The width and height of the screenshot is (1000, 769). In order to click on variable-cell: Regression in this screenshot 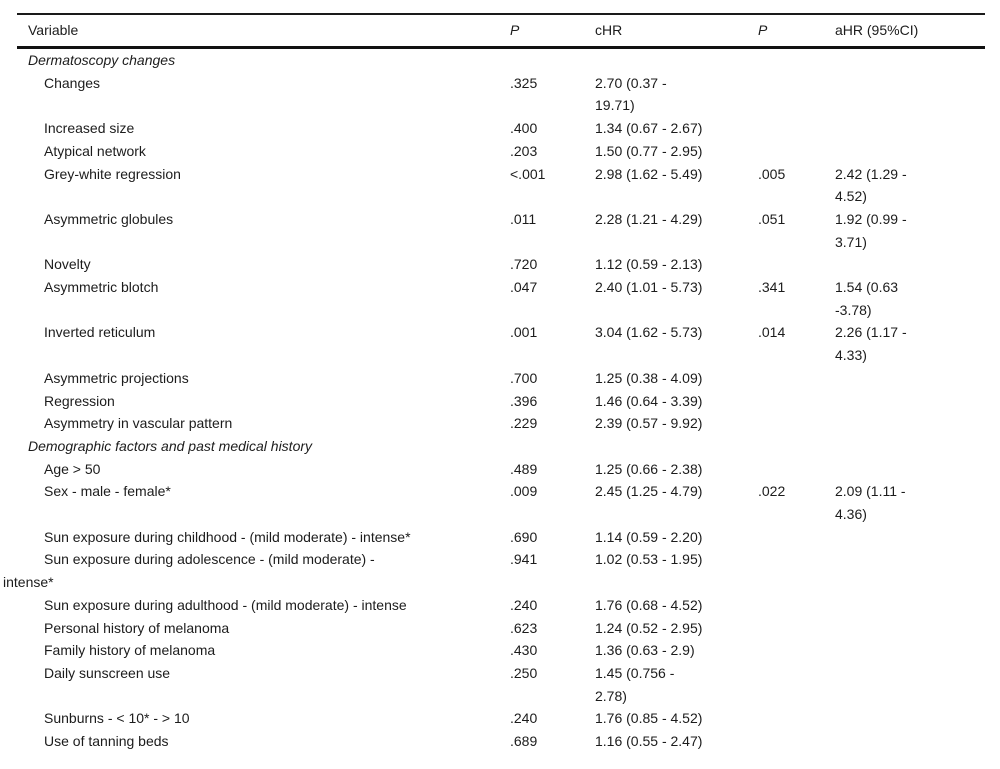, I will do `click(79, 400)`.